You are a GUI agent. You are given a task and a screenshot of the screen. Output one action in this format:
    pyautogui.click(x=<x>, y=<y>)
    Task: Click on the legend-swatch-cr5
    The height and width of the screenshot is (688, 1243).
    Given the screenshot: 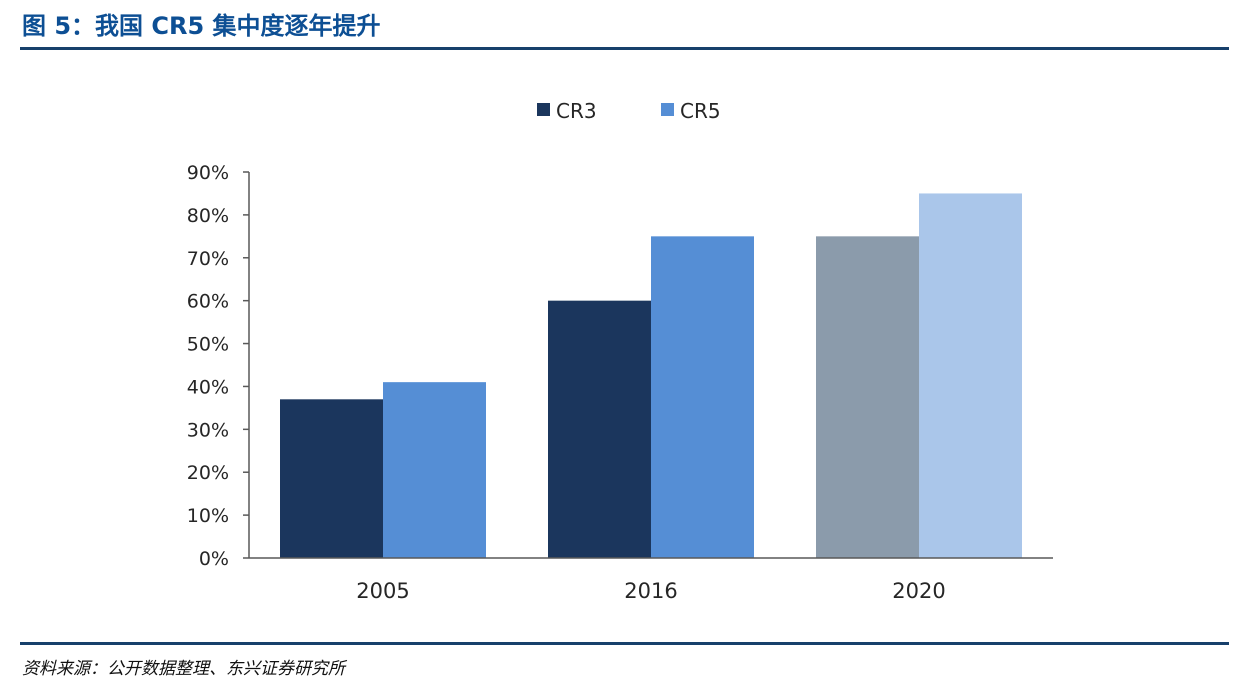 What is the action you would take?
    pyautogui.click(x=667, y=109)
    